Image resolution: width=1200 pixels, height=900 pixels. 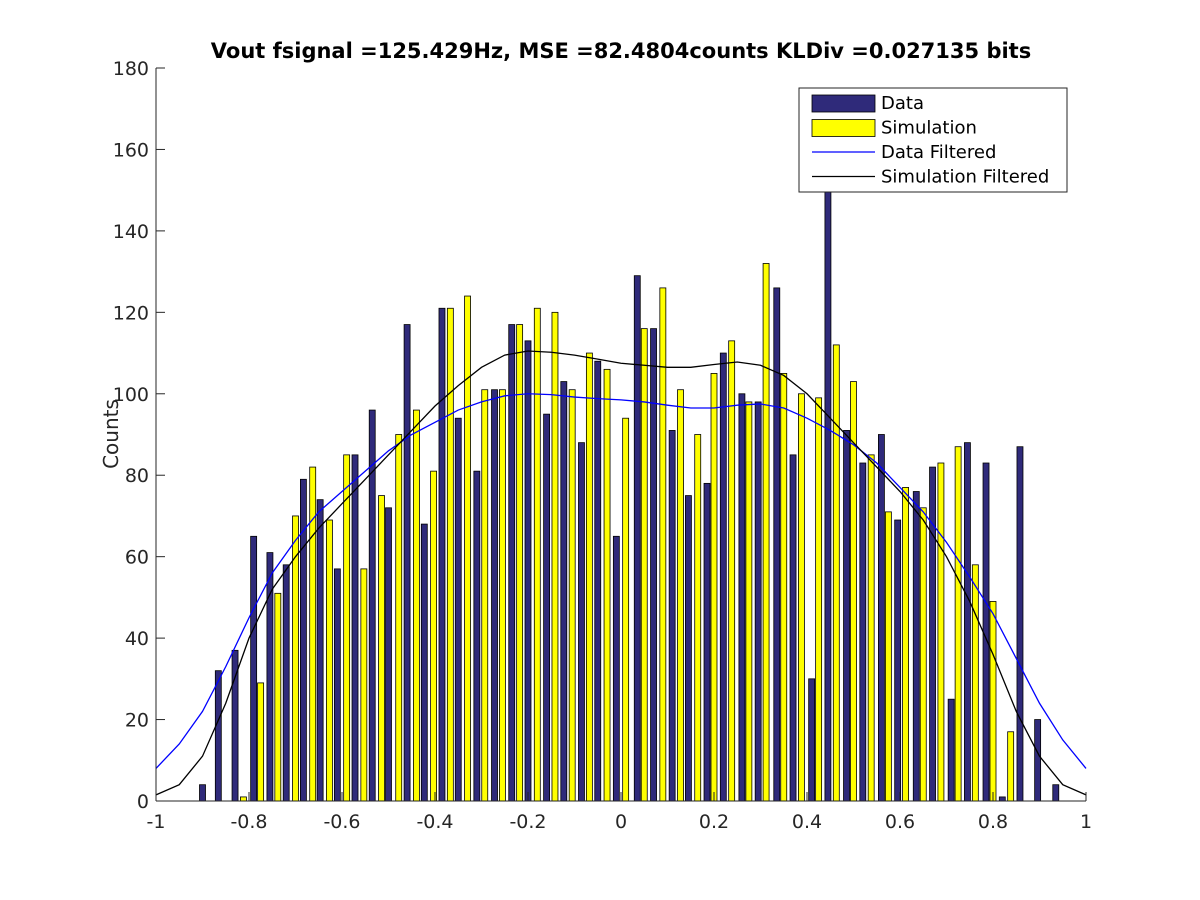 I want to click on y-axis-label: Counts, so click(x=111, y=434).